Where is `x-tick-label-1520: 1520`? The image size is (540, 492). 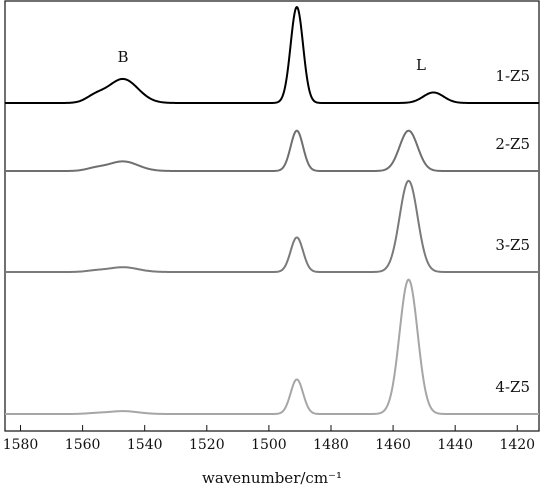
x-tick-label-1520: 1520 is located at coordinates (207, 445).